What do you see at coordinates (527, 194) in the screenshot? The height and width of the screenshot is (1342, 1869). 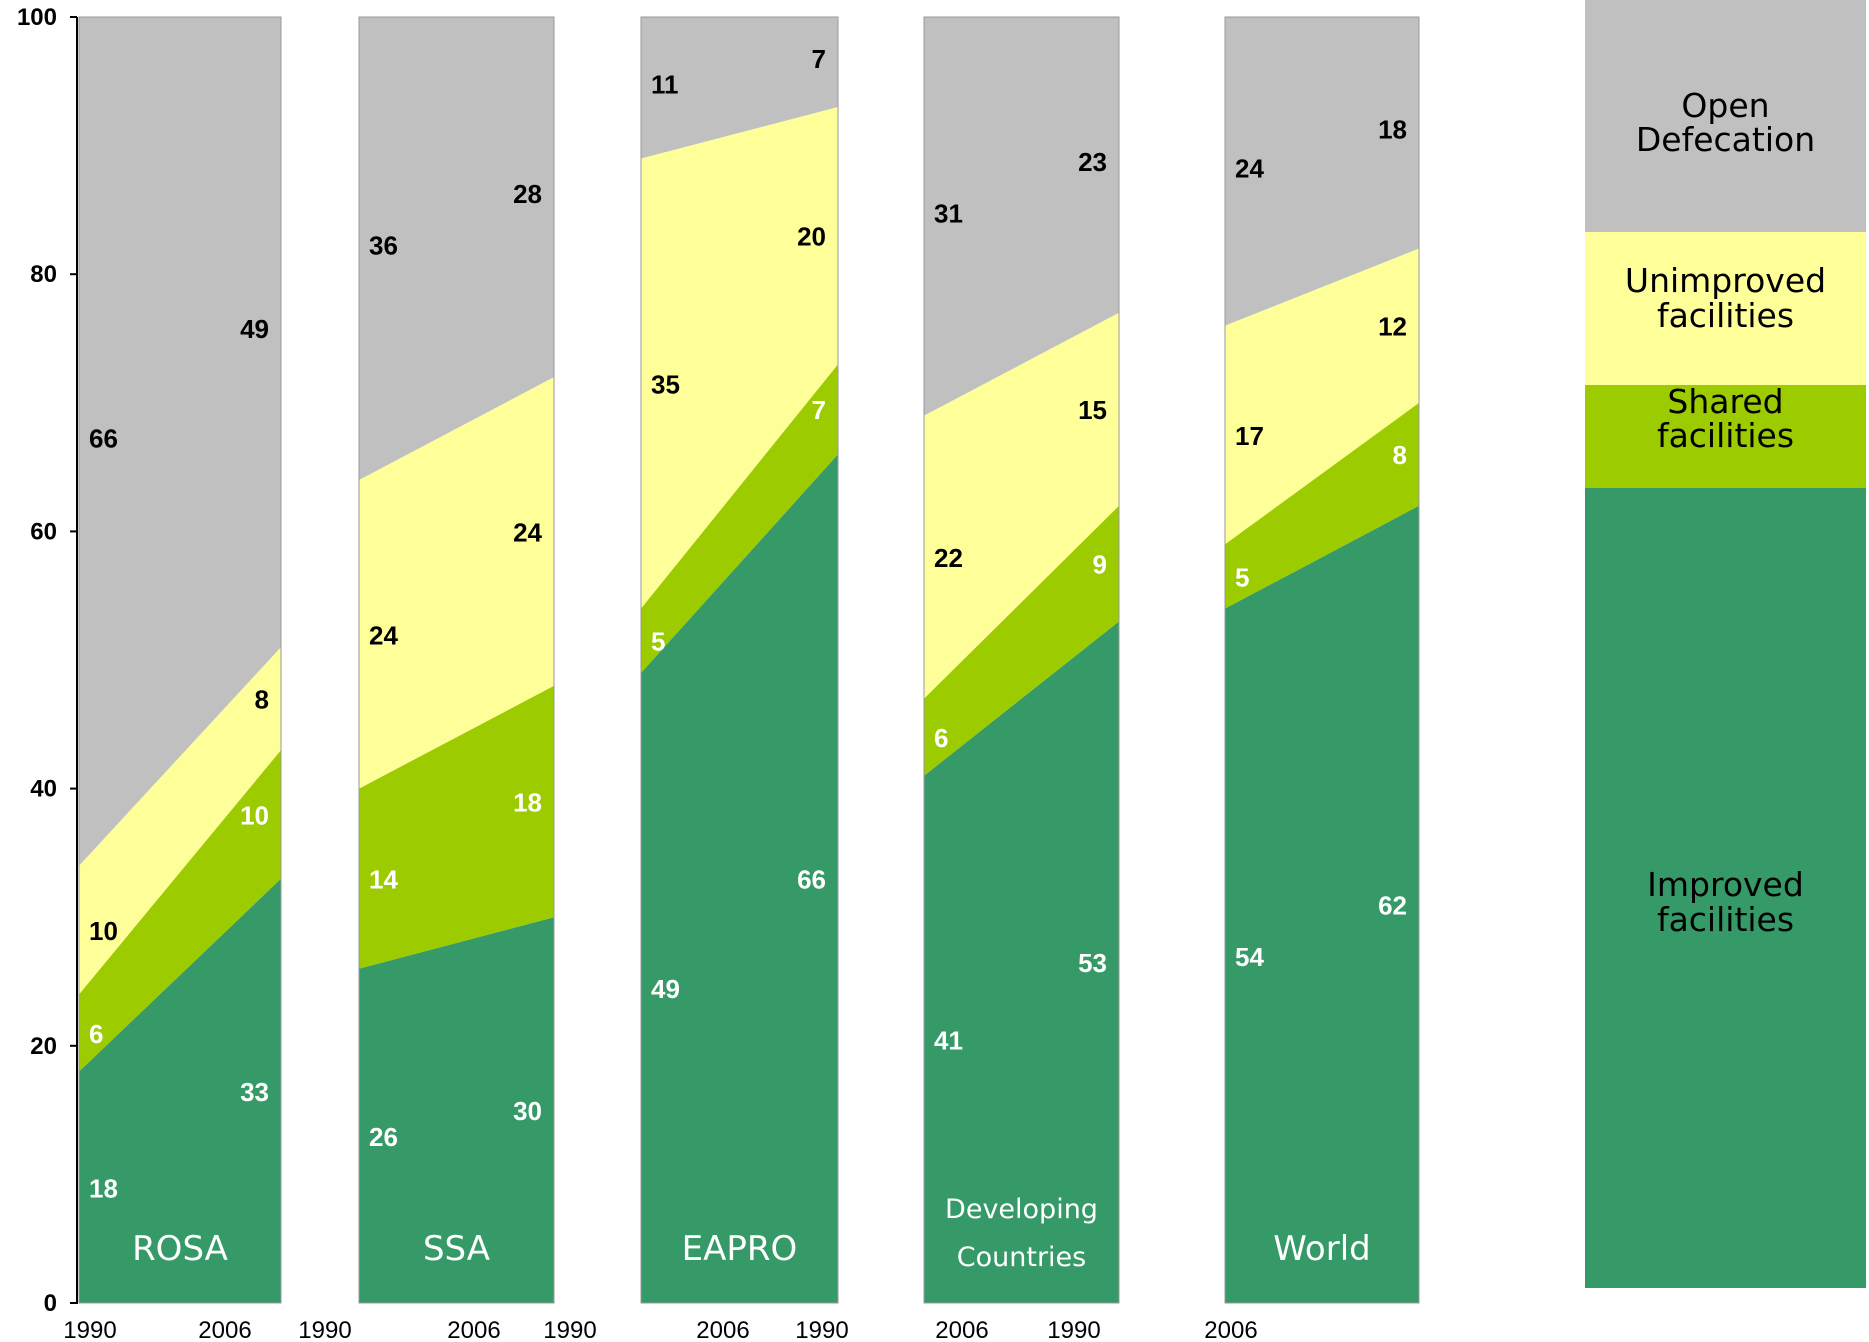 I see `value-label-2006: 28` at bounding box center [527, 194].